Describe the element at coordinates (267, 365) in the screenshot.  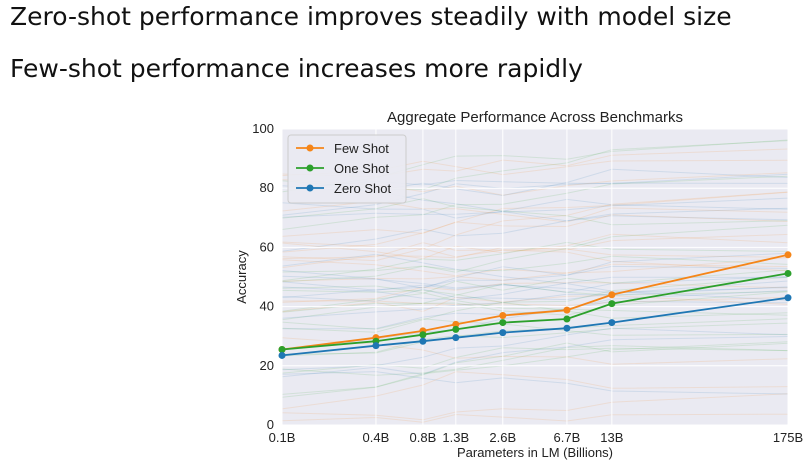
I see `y-tick-label: 20` at that location.